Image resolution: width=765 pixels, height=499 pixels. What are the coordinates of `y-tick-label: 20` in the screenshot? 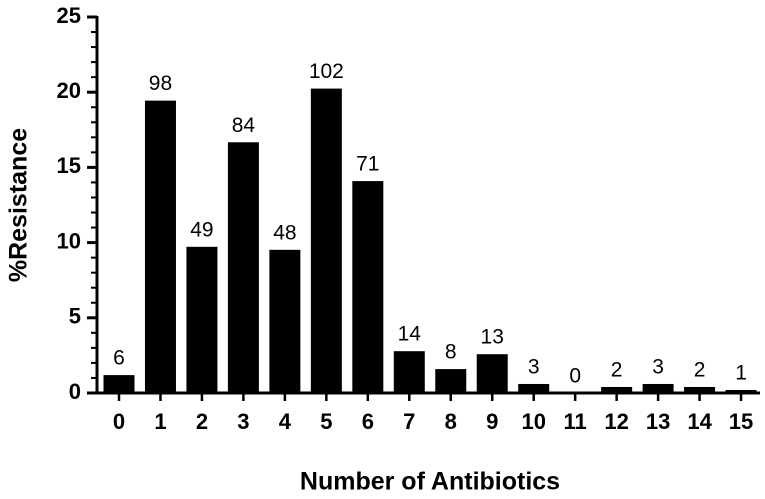 It's located at (69, 90).